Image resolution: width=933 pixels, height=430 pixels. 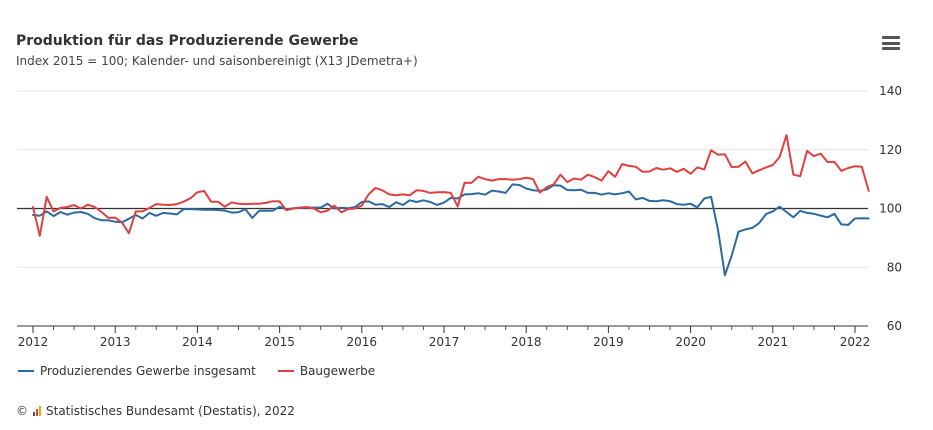 What do you see at coordinates (894, 326) in the screenshot?
I see `y-tick-label: 60` at bounding box center [894, 326].